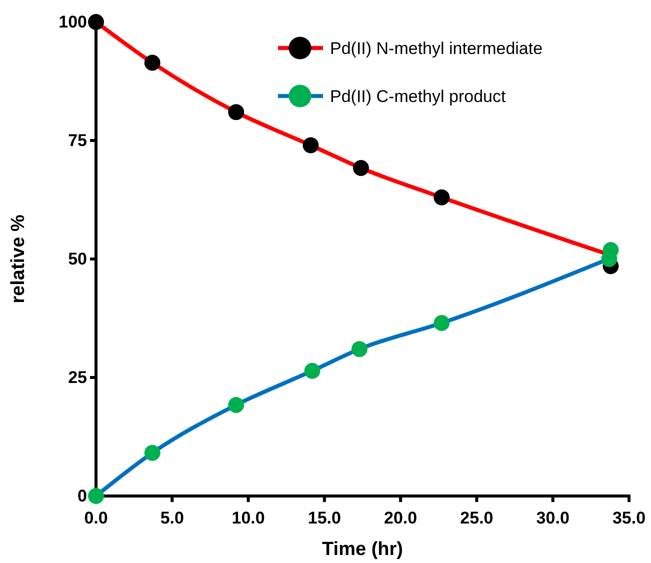 This screenshot has width=651, height=563. What do you see at coordinates (324, 518) in the screenshot?
I see `x-tick-label: 15.0` at bounding box center [324, 518].